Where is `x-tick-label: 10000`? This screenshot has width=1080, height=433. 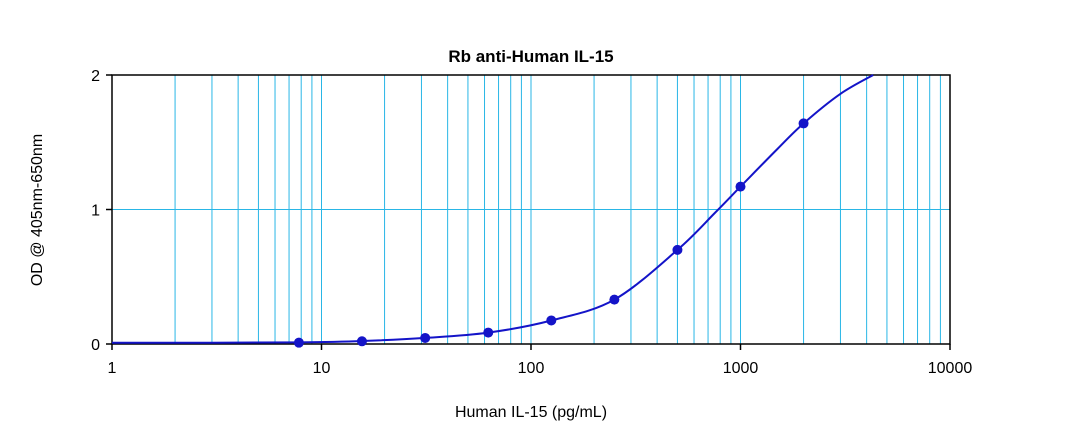 x-tick-label: 10000 is located at coordinates (950, 368).